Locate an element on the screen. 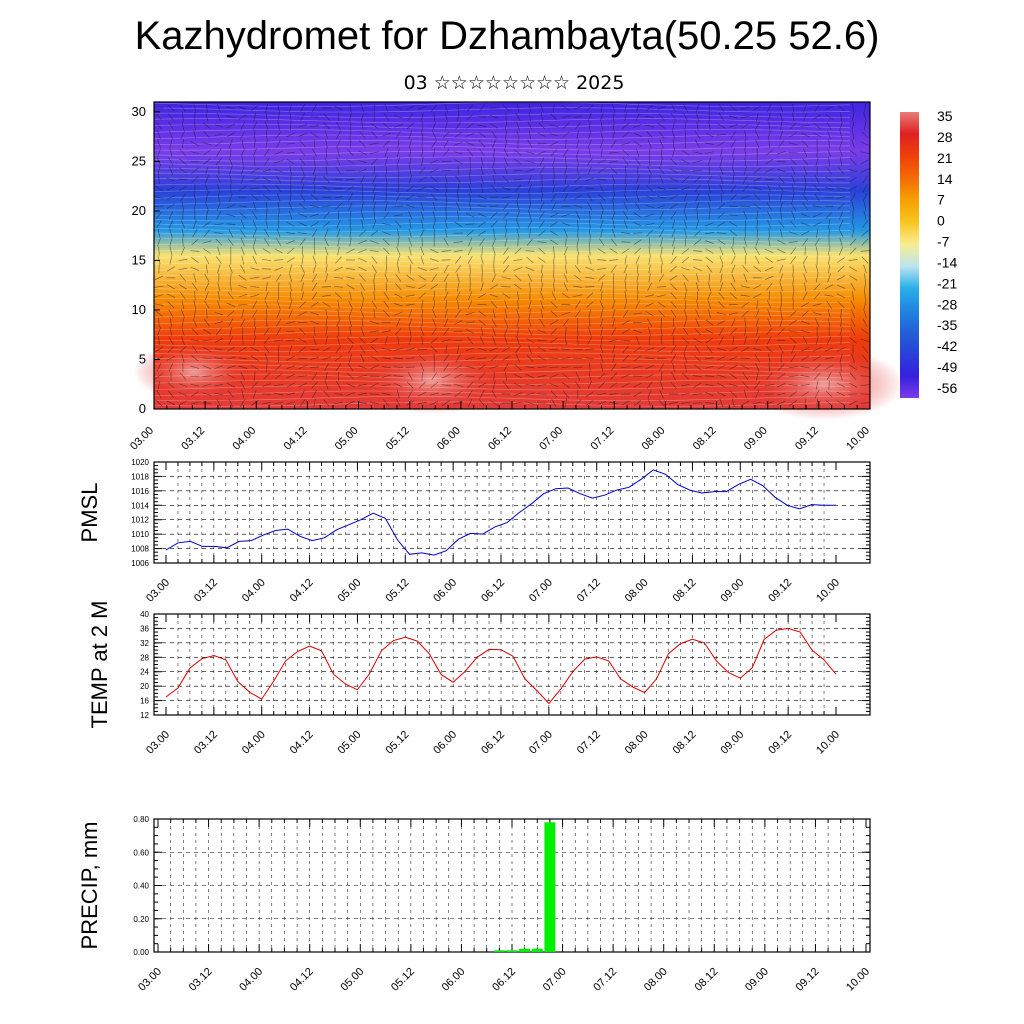 This screenshot has height=1024, width=1024. precip-x-tick-label: 07.12 is located at coordinates (605, 980).